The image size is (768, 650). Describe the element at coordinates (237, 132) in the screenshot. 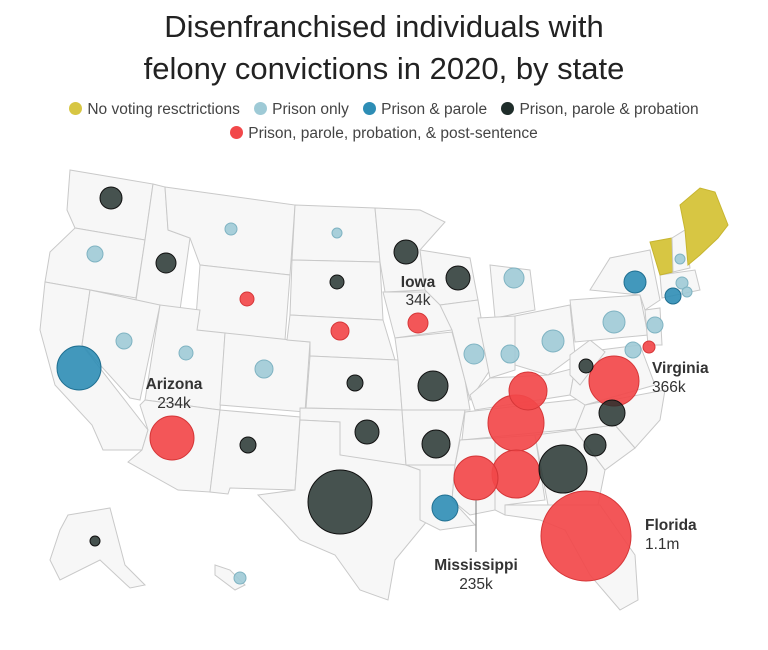

I see `legend-swatch-post` at that location.